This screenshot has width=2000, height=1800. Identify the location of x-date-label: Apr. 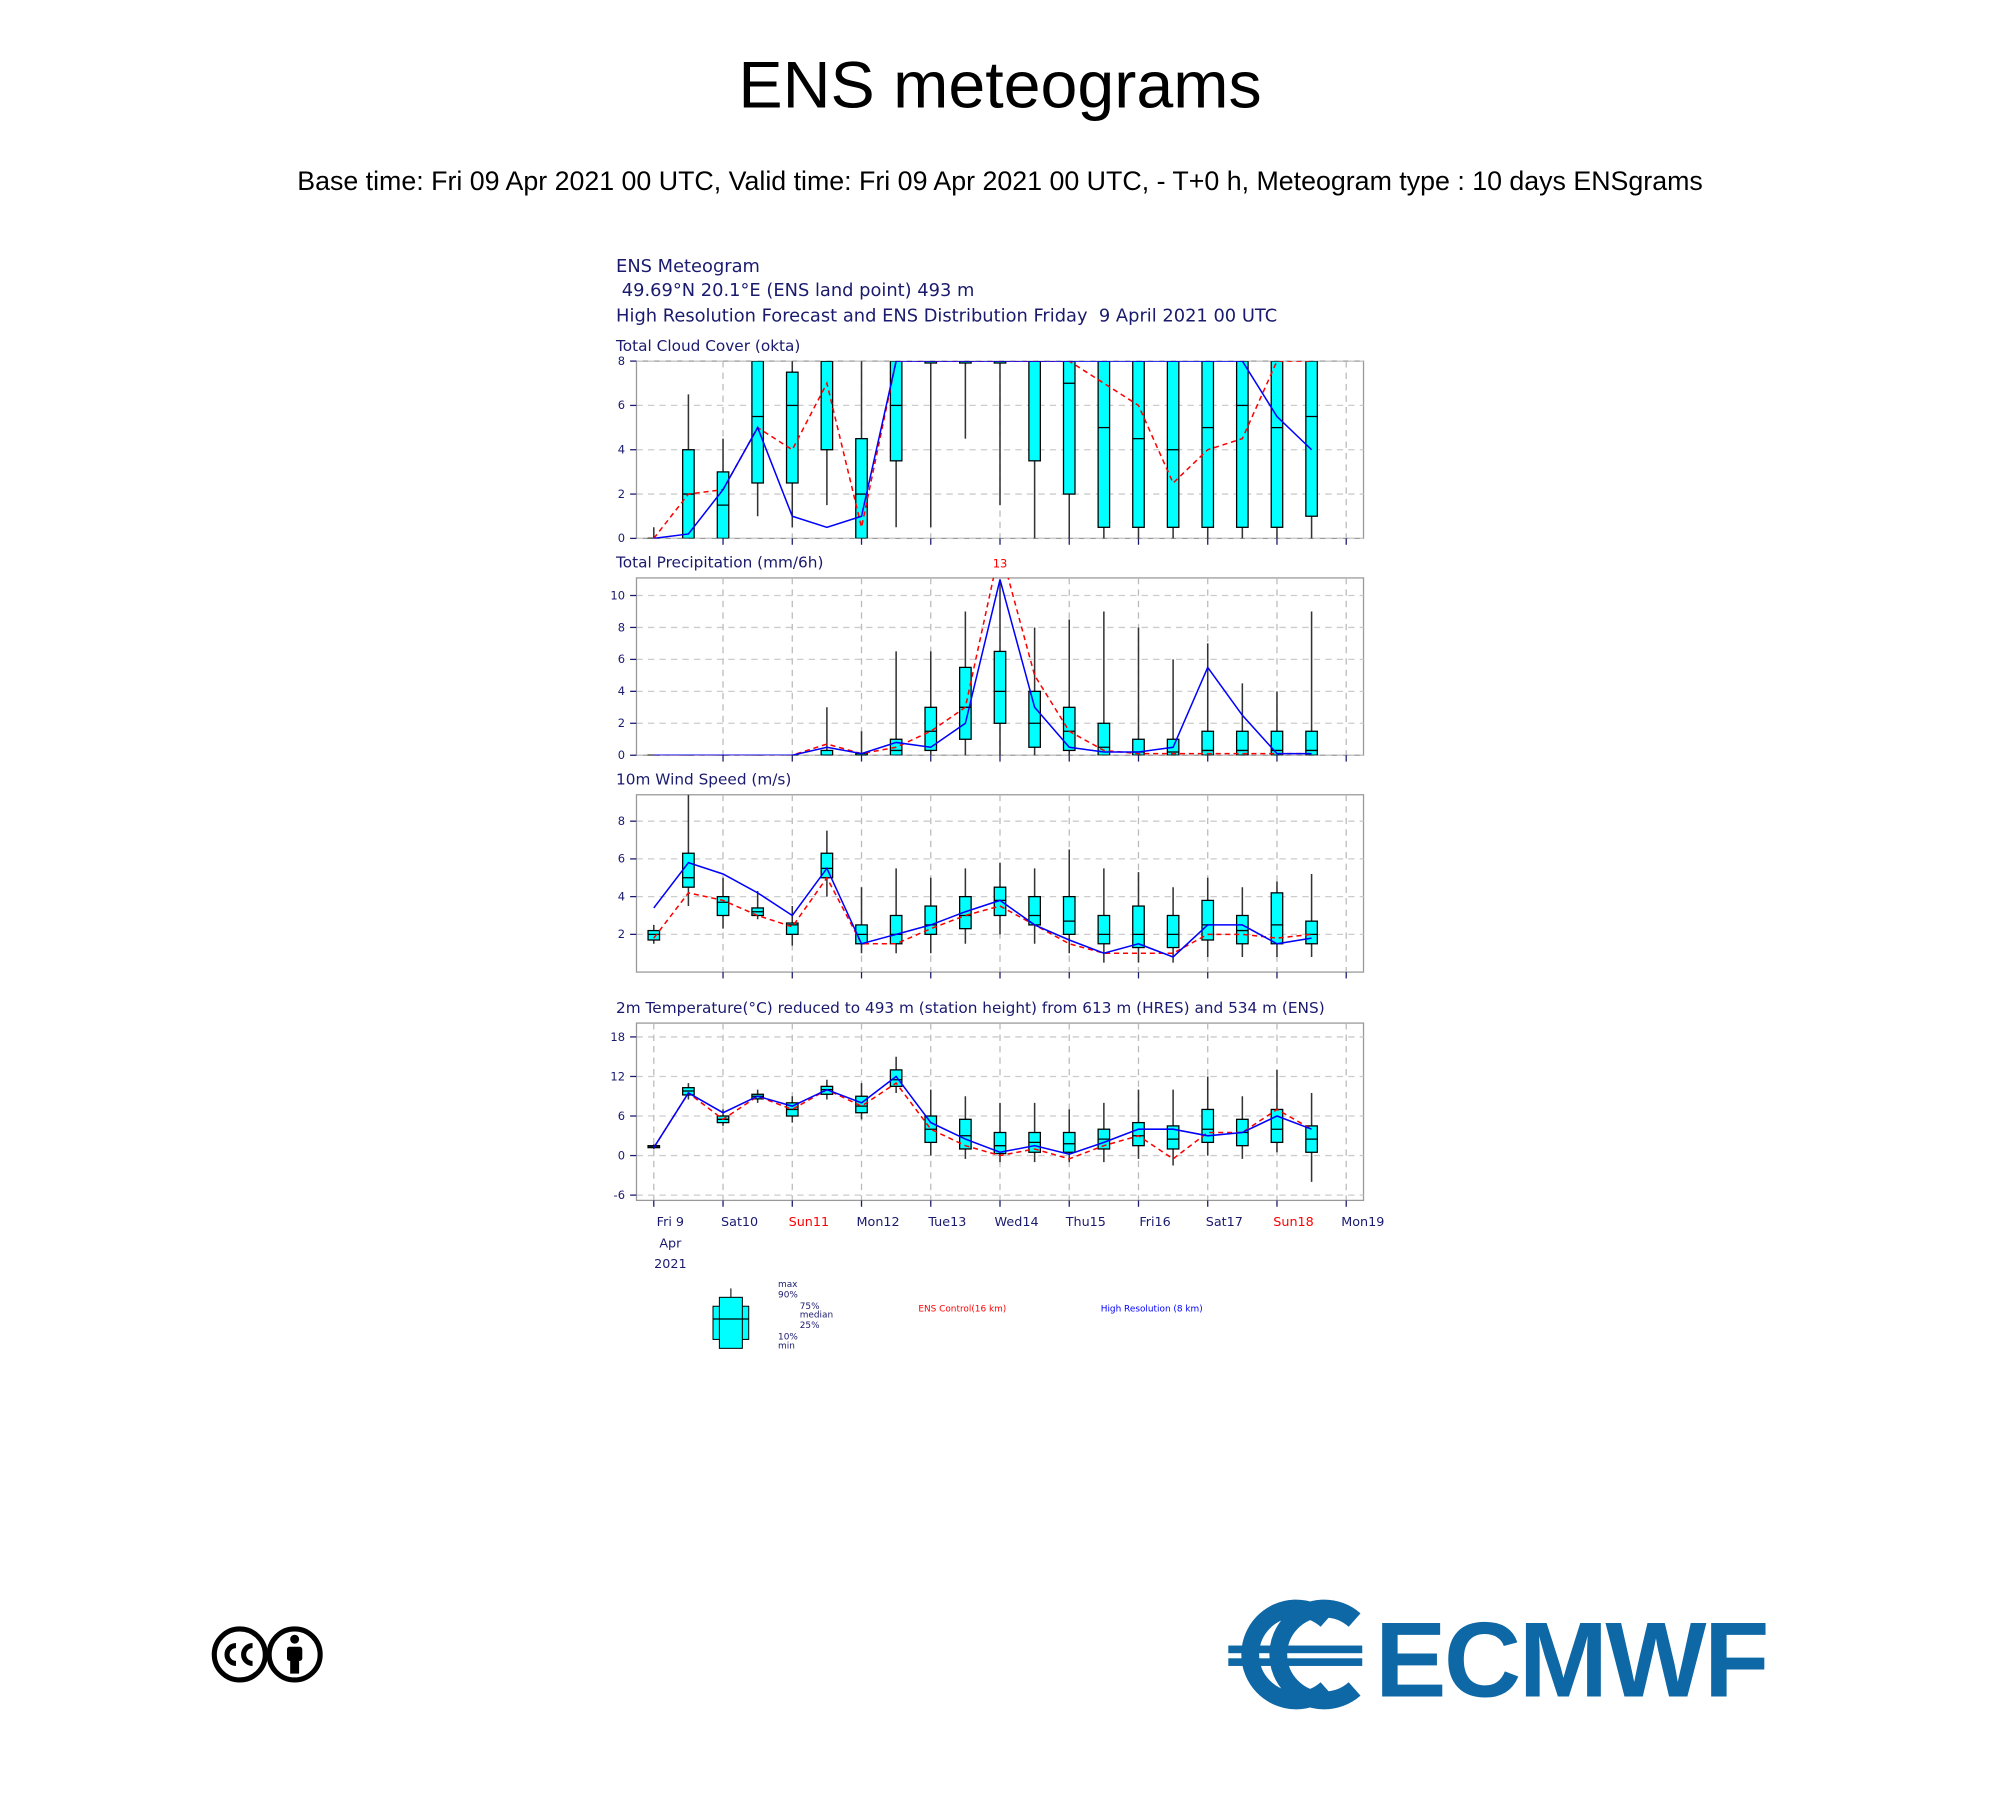
(670, 1244).